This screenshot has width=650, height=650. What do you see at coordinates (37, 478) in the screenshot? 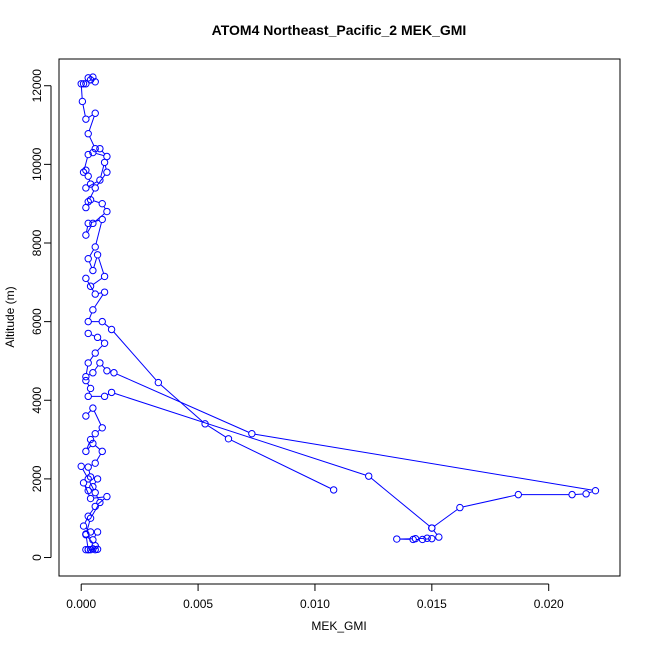
I see `y-tick-label: 2000` at bounding box center [37, 478].